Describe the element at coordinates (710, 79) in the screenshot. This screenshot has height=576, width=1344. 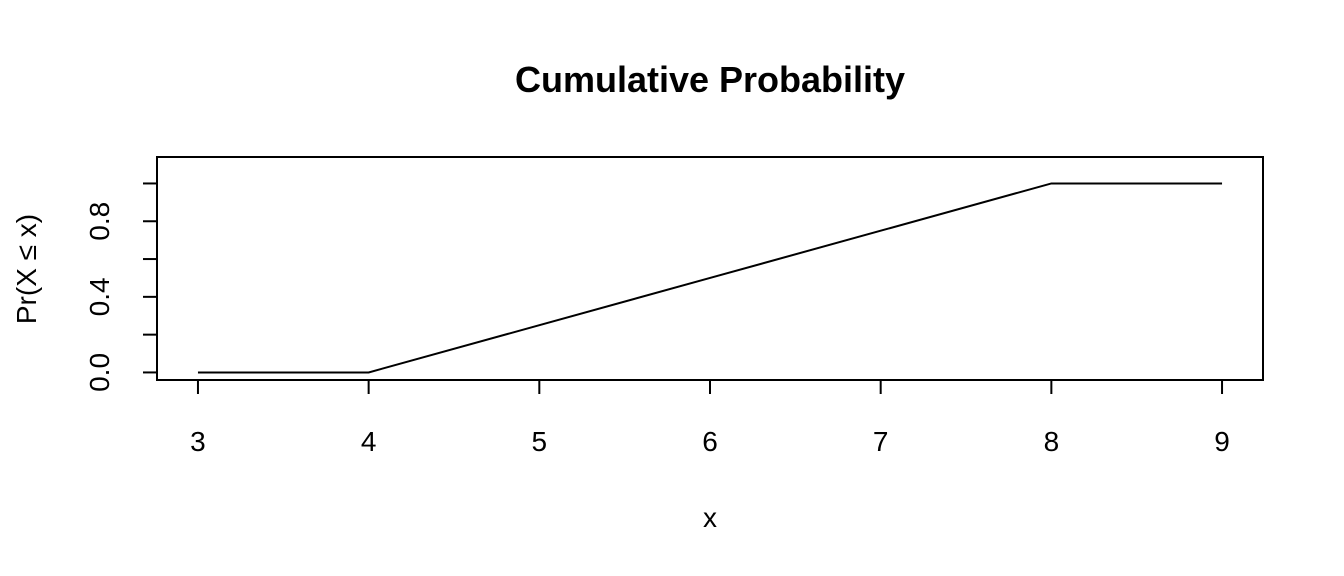
I see `chart-title: Cumulative Probability` at that location.